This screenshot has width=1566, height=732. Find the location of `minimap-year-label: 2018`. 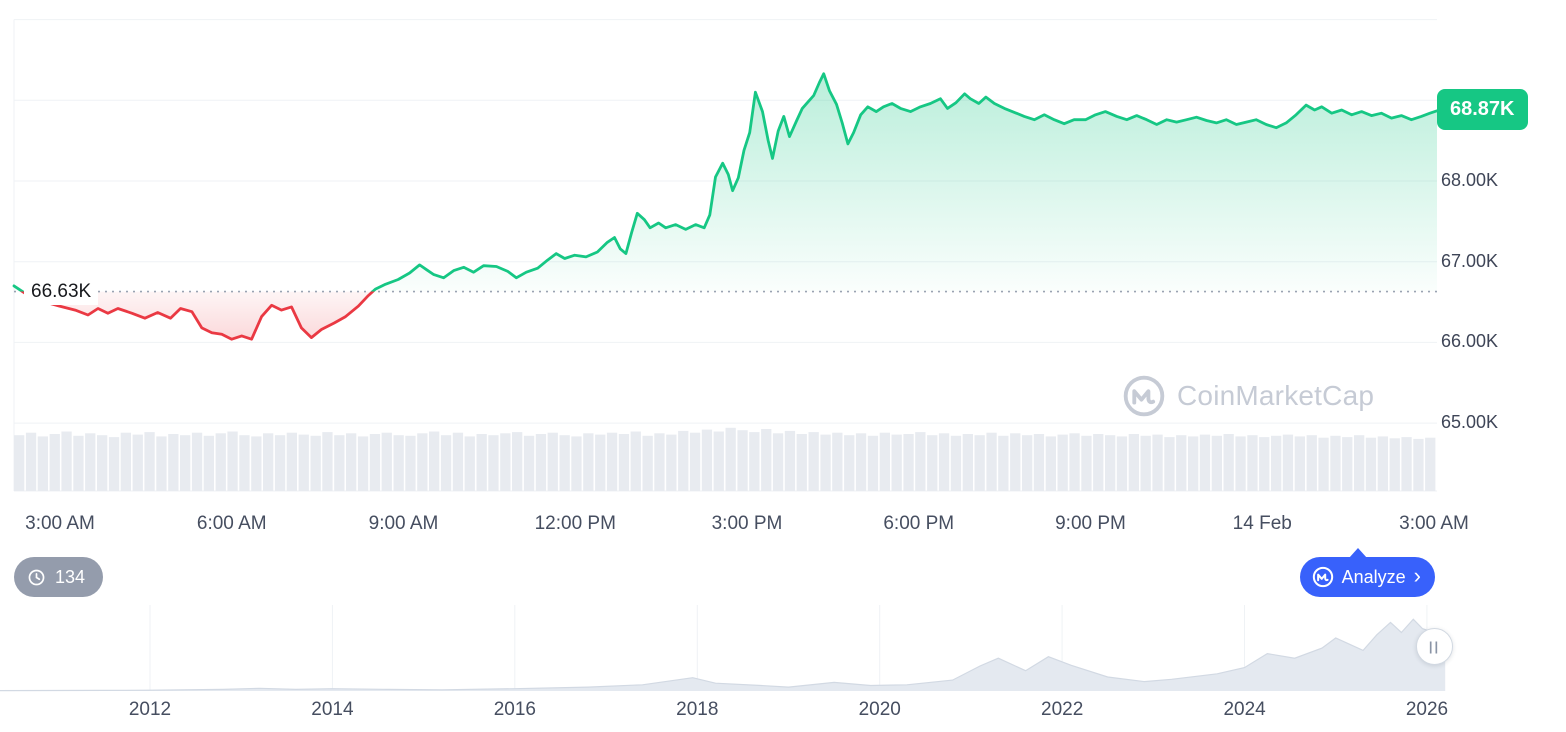

minimap-year-label: 2018 is located at coordinates (697, 709).